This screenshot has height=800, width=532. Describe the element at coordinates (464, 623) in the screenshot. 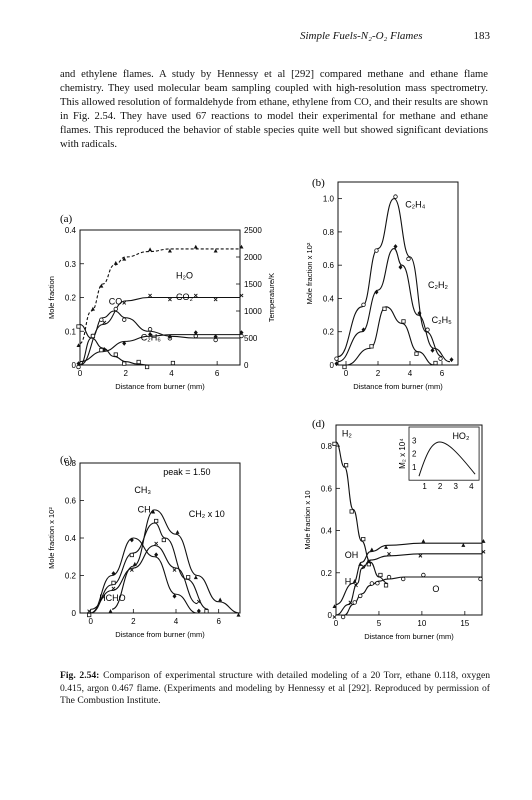

I see `x-tick-label: 15` at that location.